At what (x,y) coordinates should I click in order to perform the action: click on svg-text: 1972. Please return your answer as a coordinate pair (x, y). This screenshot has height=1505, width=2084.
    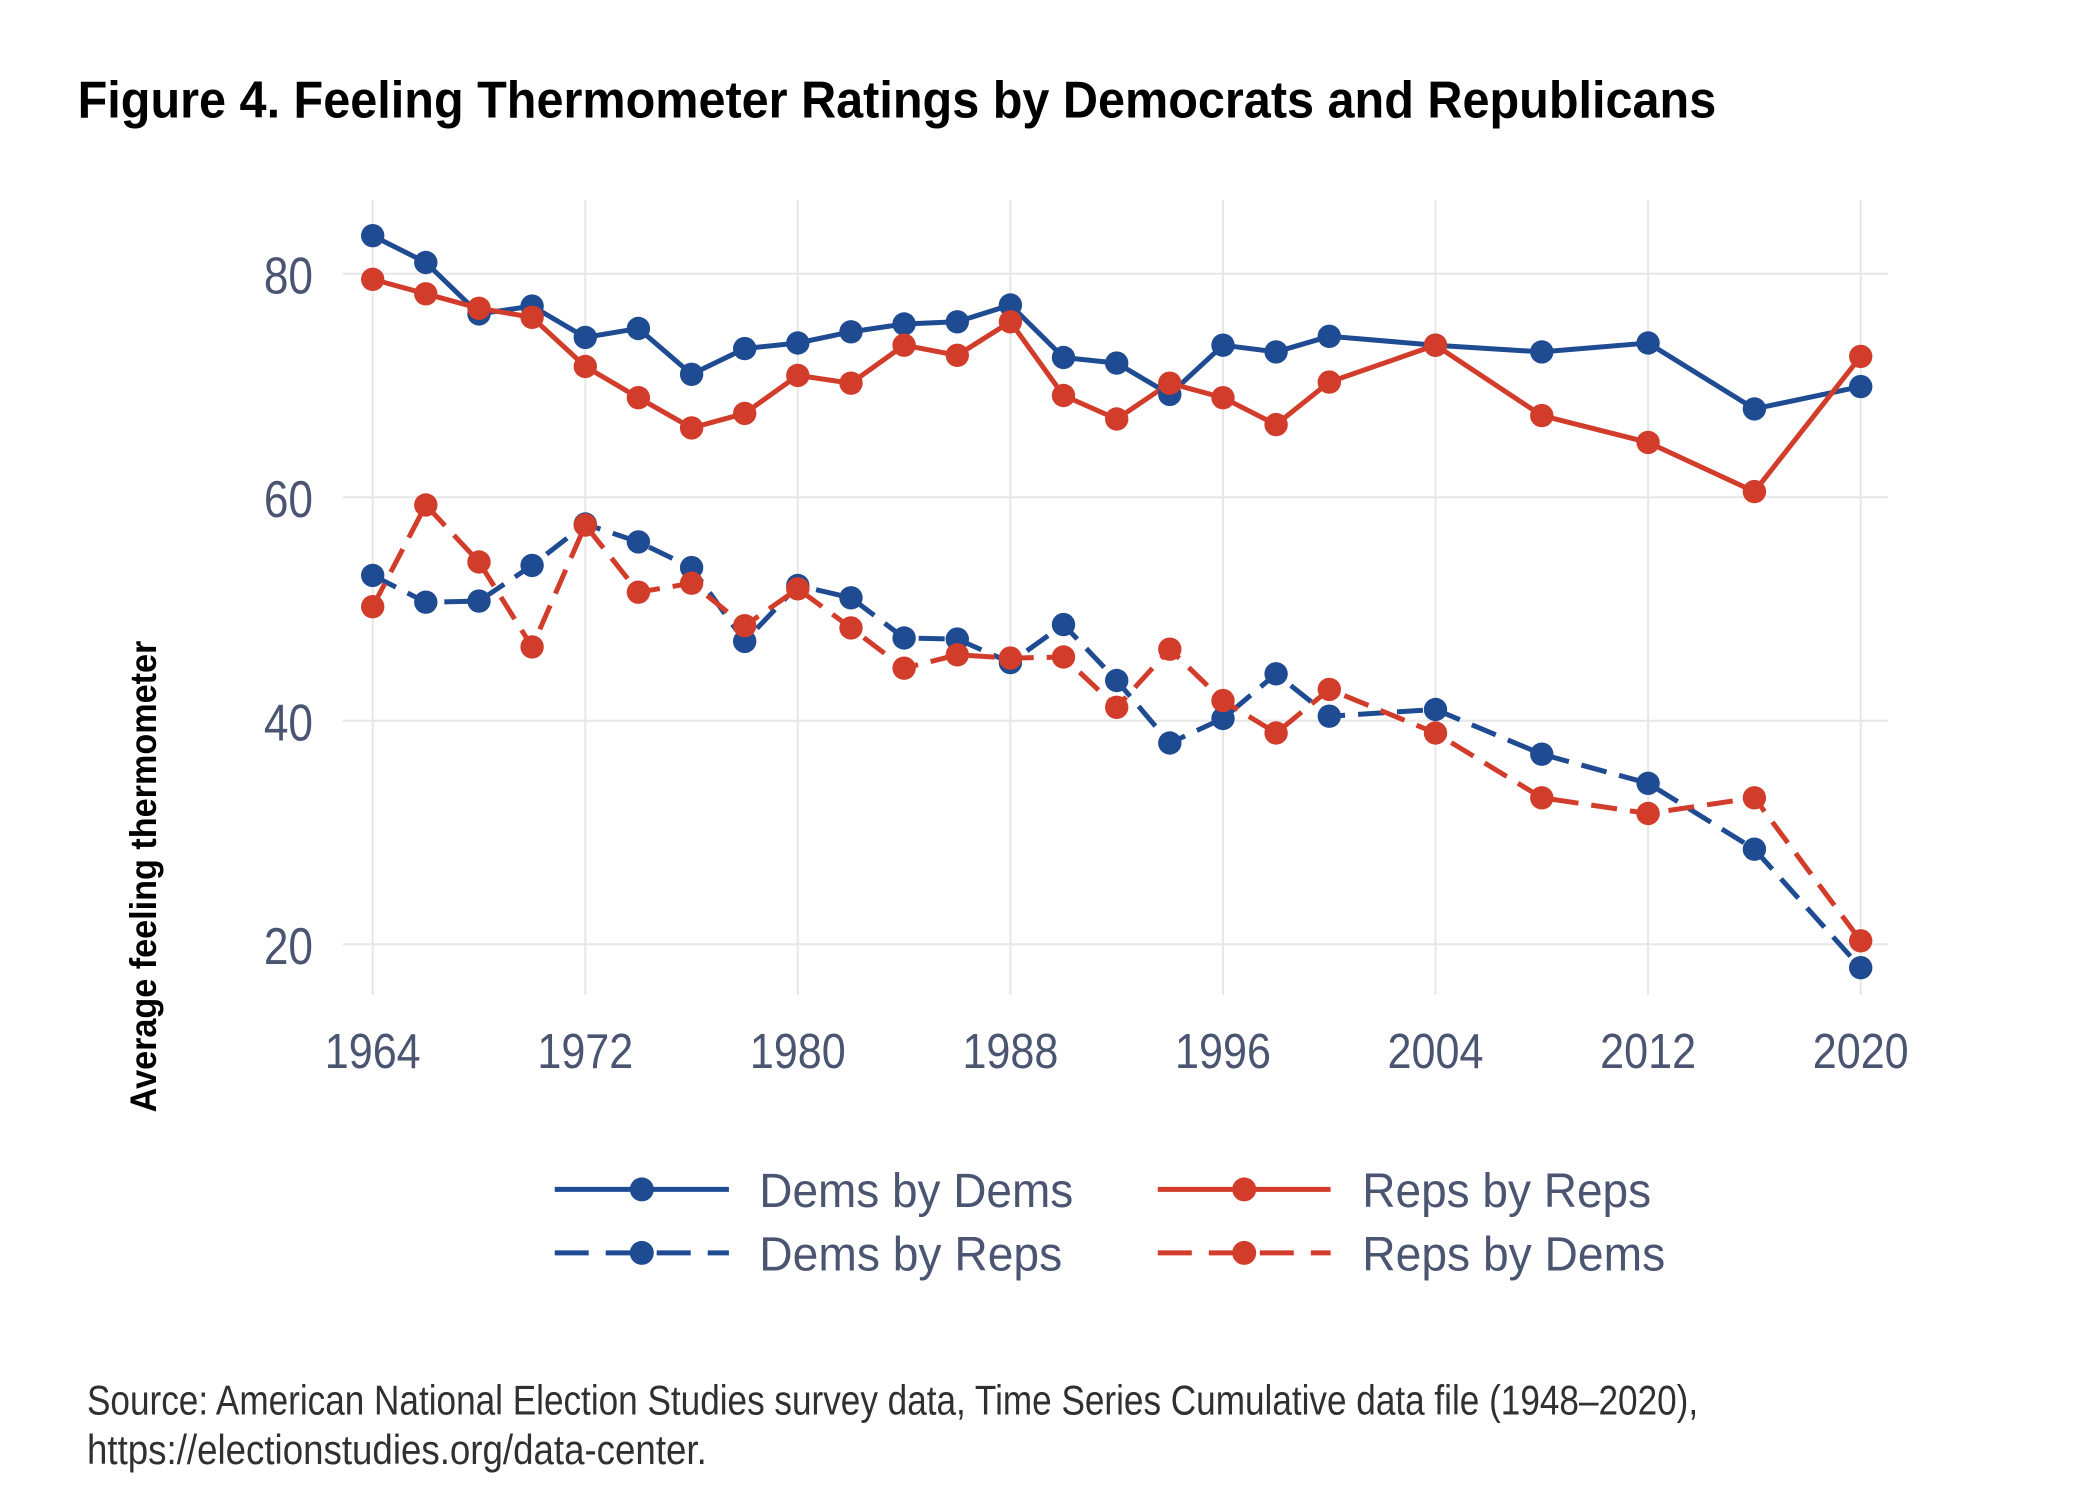
    Looking at the image, I should click on (585, 1050).